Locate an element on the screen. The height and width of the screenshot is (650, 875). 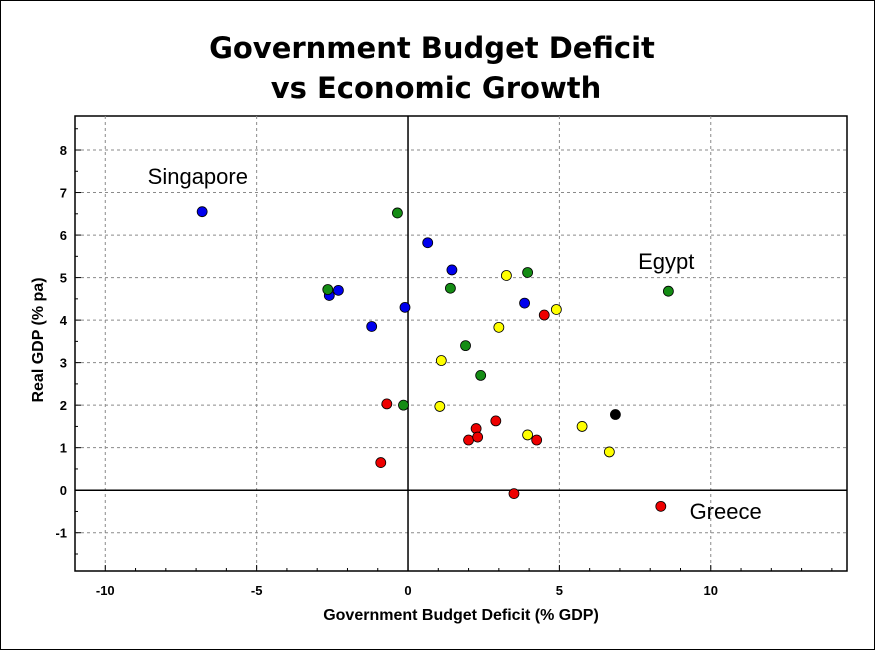
x-tick-label: -5 is located at coordinates (257, 590).